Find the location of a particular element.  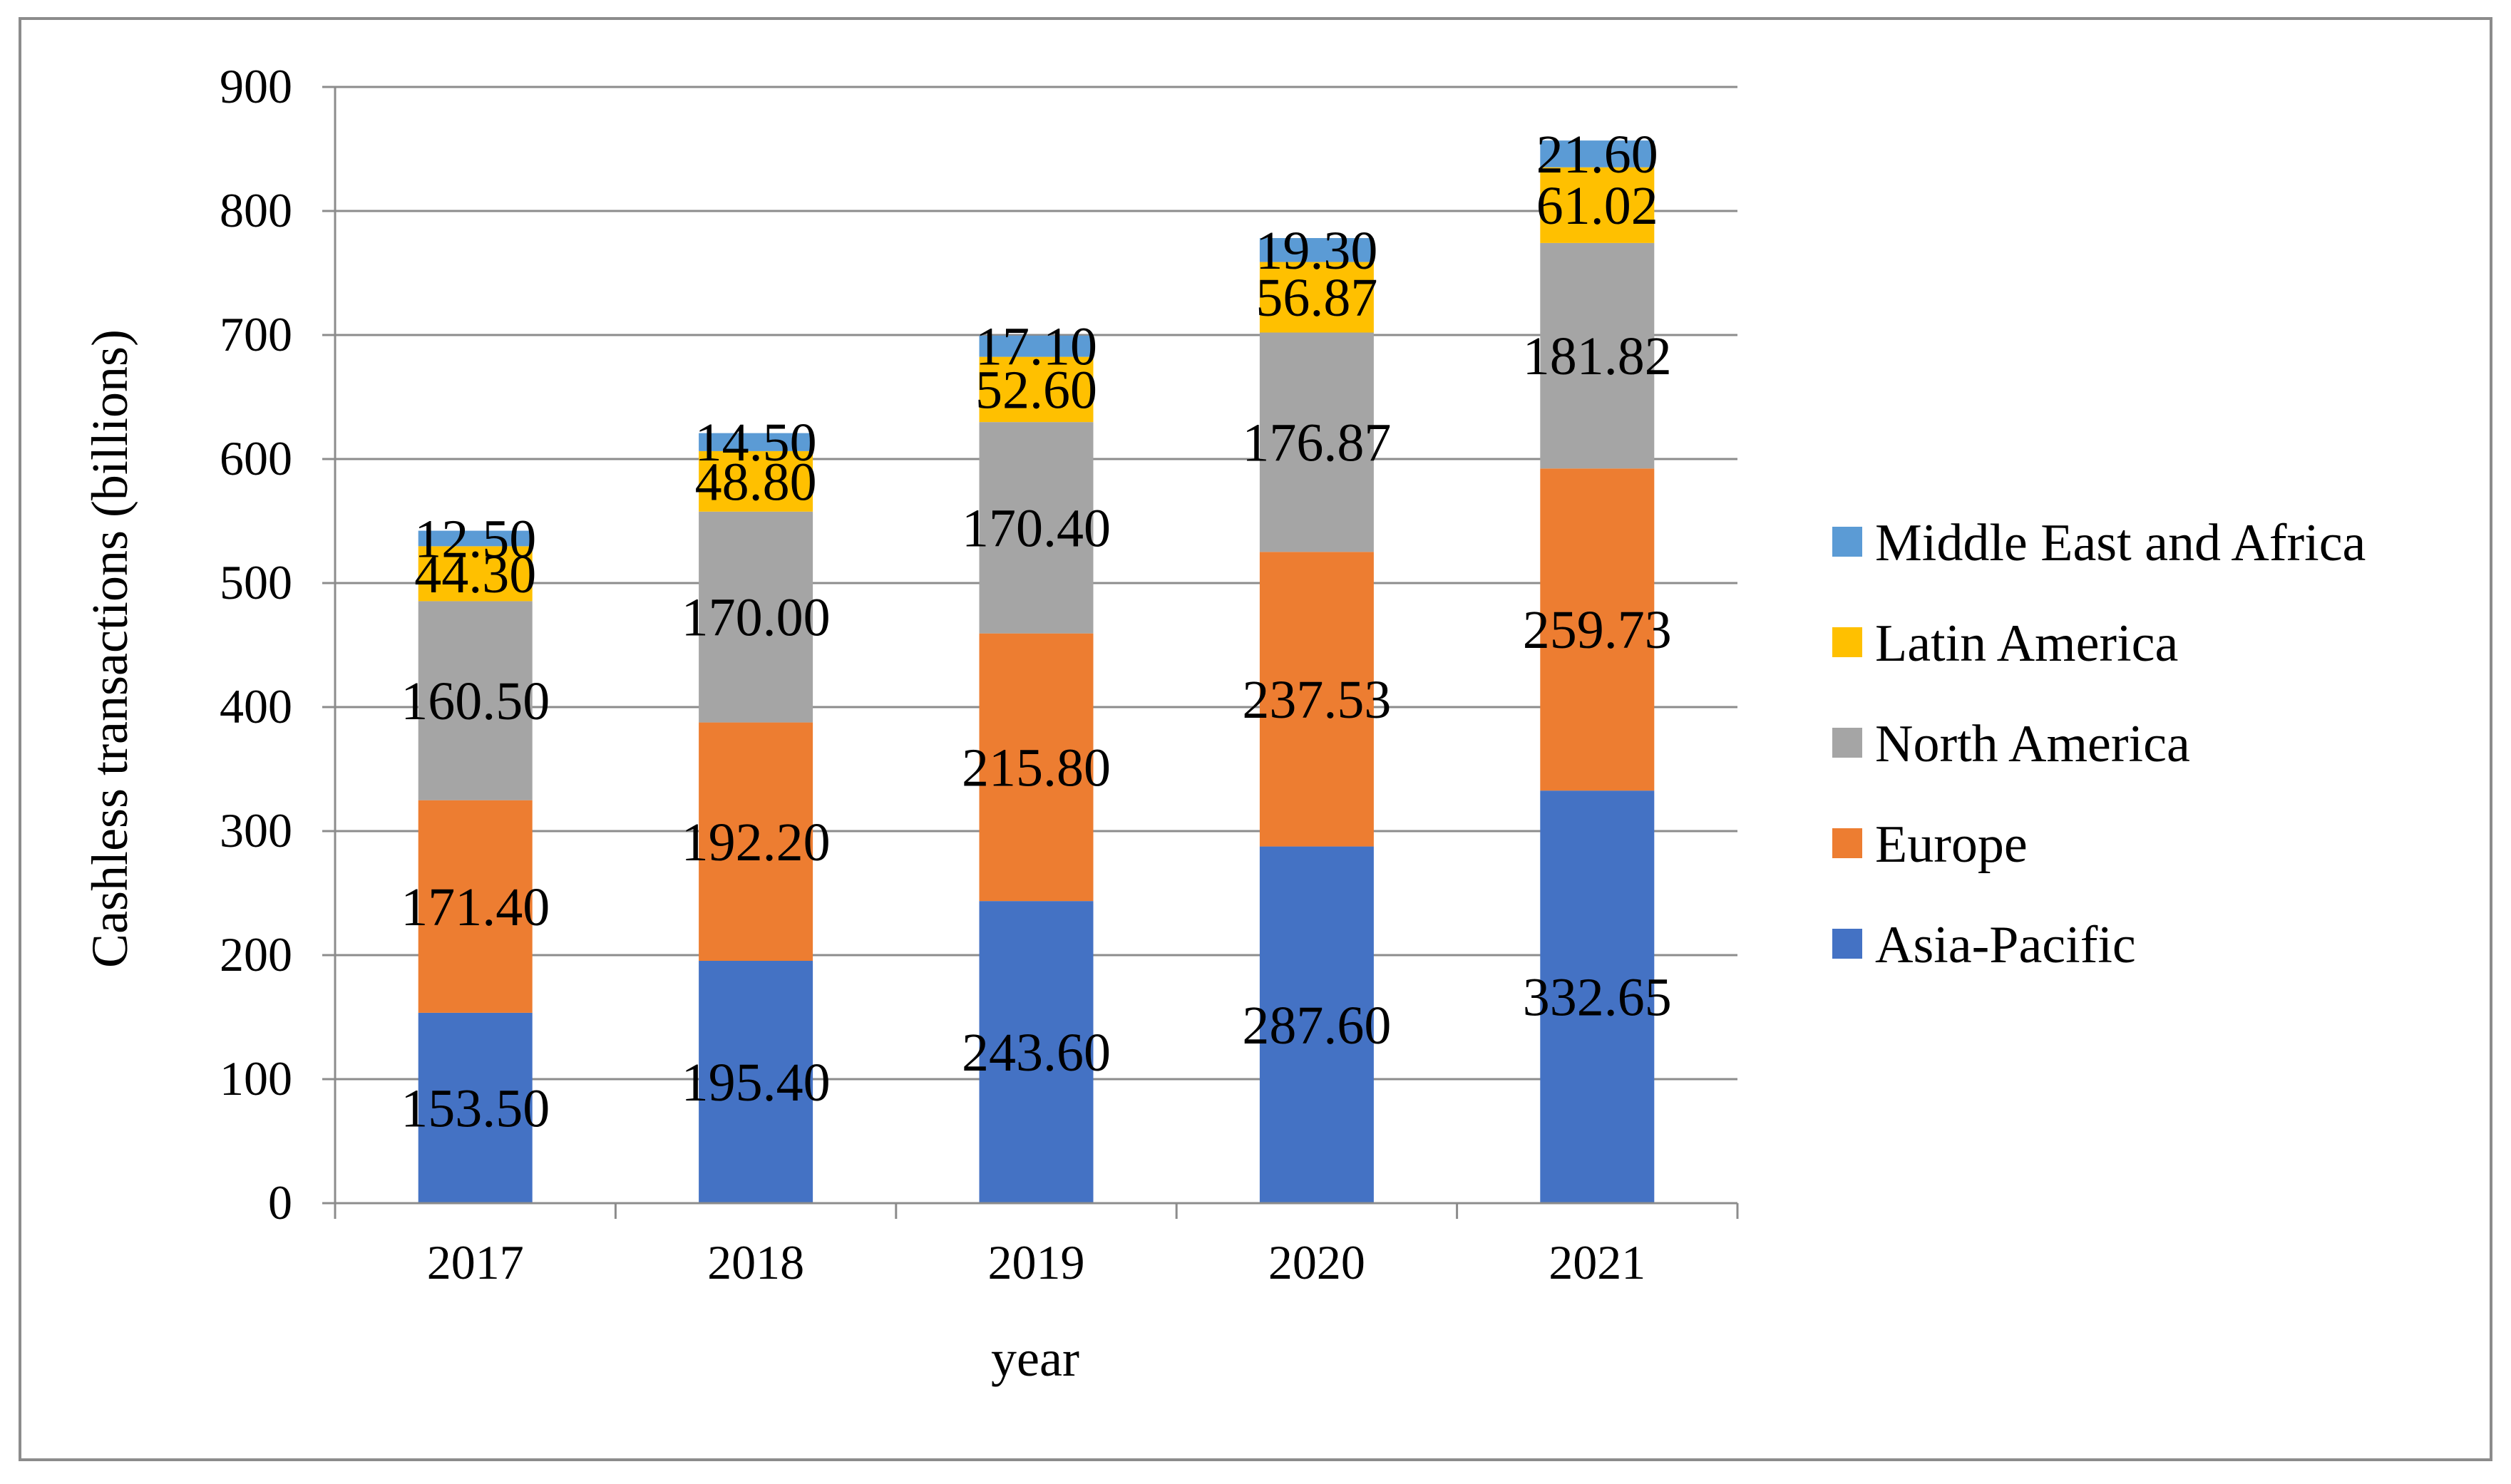

x-axis-title: year is located at coordinates (1035, 1358).